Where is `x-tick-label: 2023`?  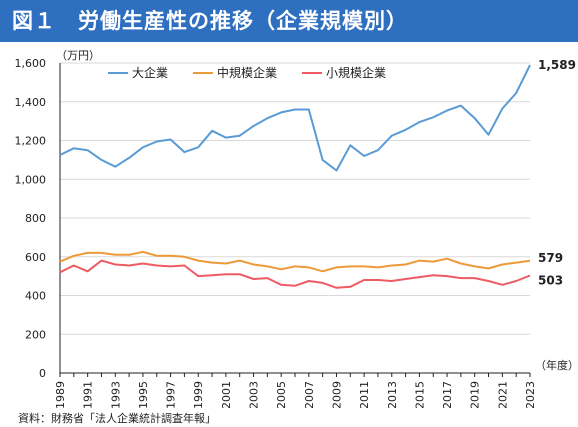
x-tick-label: 2023 is located at coordinates (530, 394).